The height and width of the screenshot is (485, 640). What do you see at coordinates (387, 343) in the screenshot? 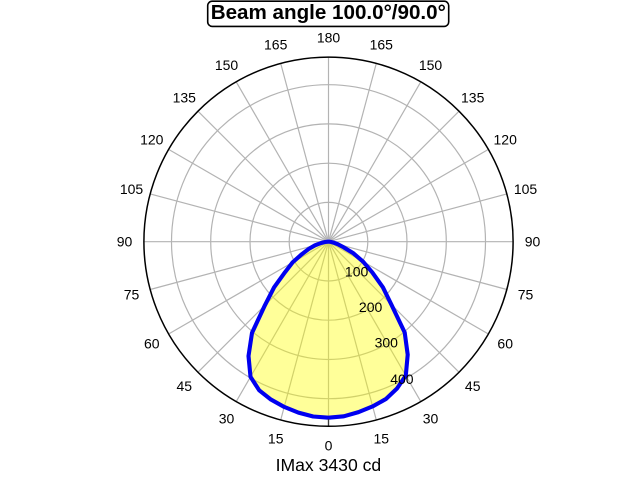
I see `svg-text: 300` at bounding box center [387, 343].